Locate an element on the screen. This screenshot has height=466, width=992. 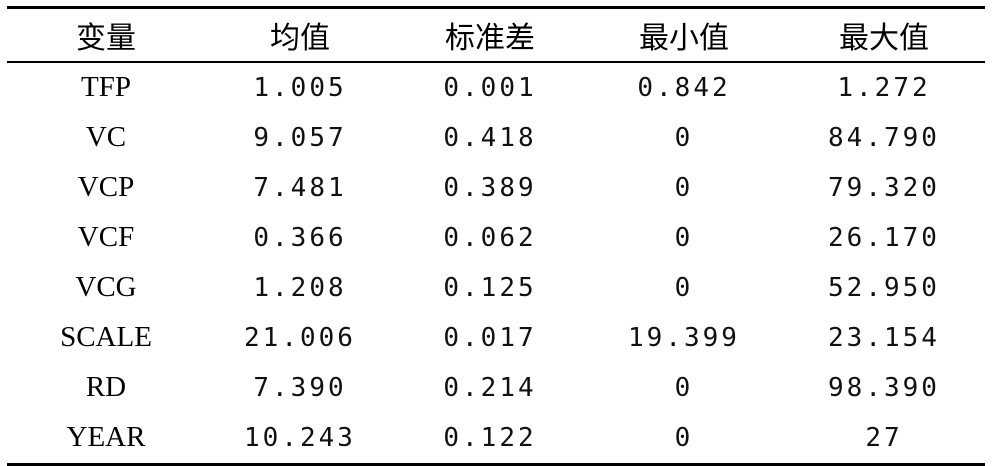
row-mean: 1.005 is located at coordinates (300, 87).